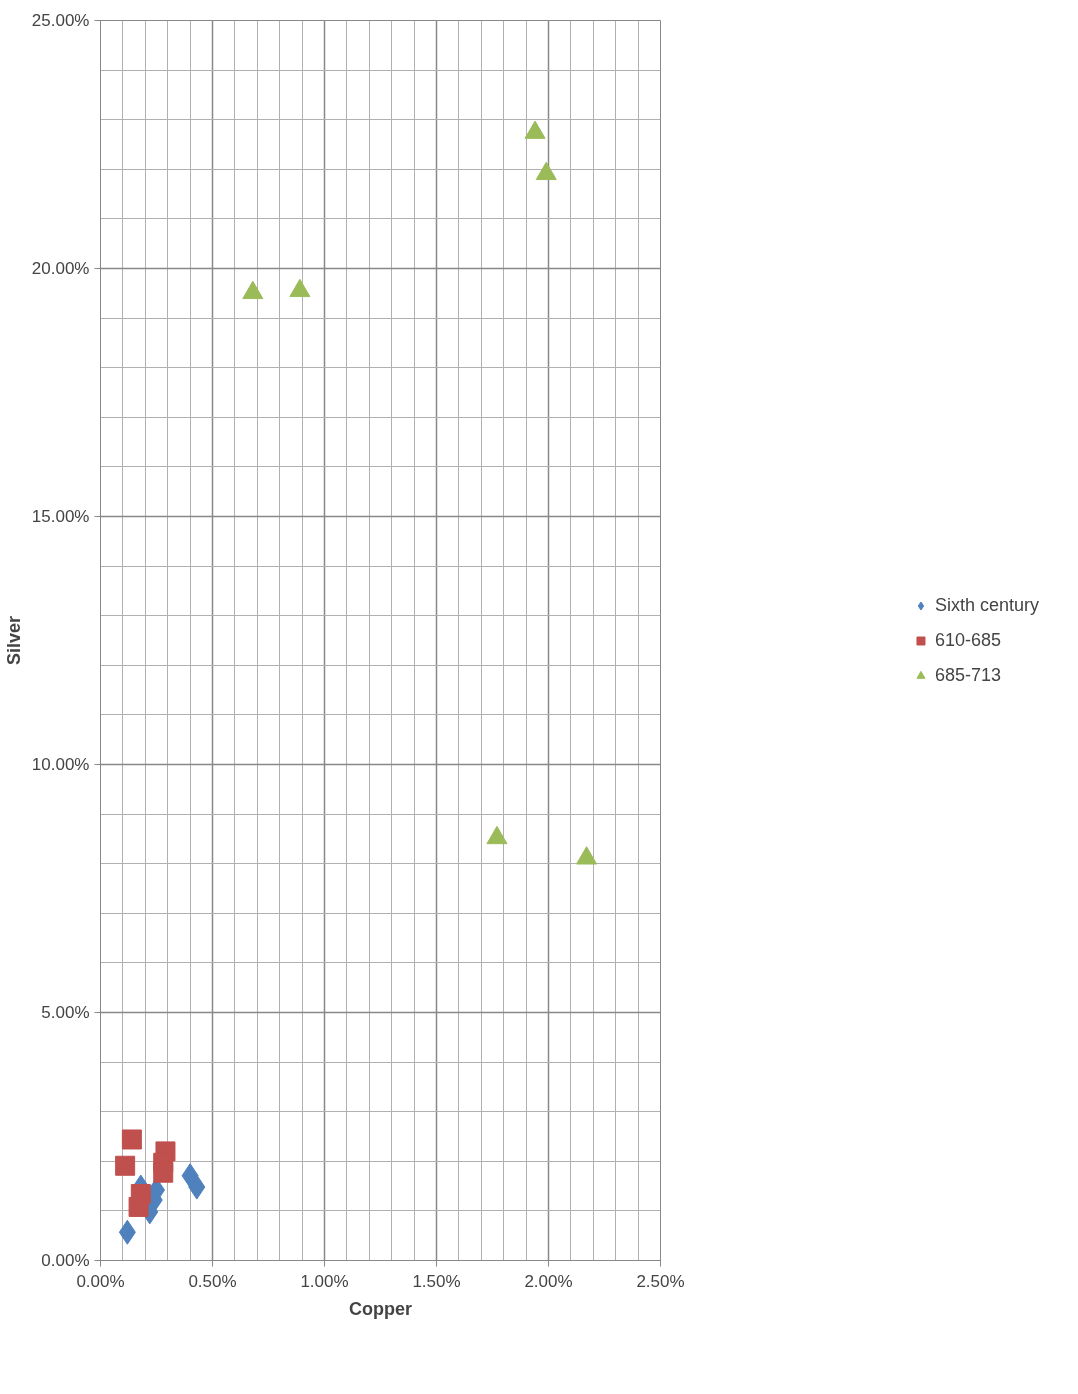 The image size is (1078, 1394). I want to click on legend-label: 685-713, so click(968, 675).